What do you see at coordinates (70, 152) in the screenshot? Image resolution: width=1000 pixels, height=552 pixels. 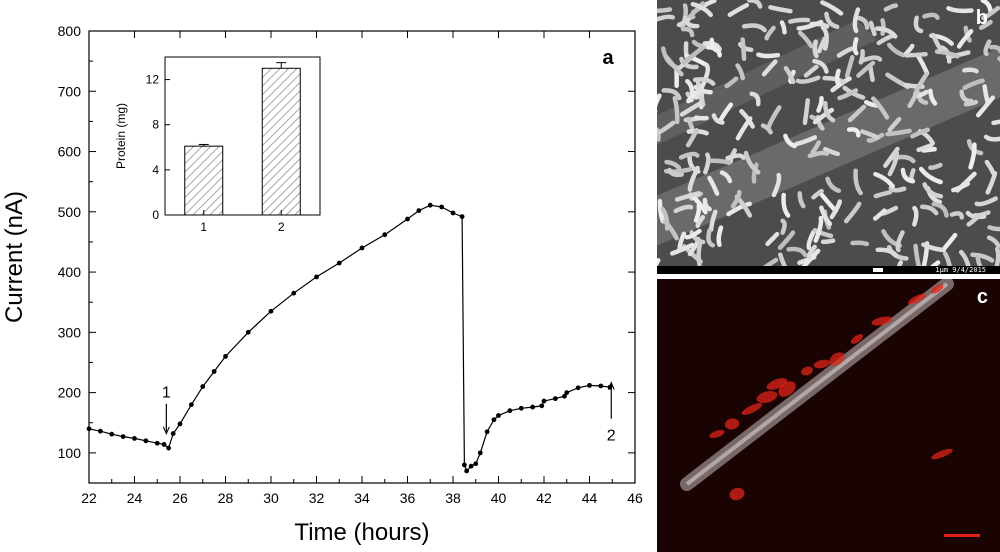 I see `y-tick-label: 600` at bounding box center [70, 152].